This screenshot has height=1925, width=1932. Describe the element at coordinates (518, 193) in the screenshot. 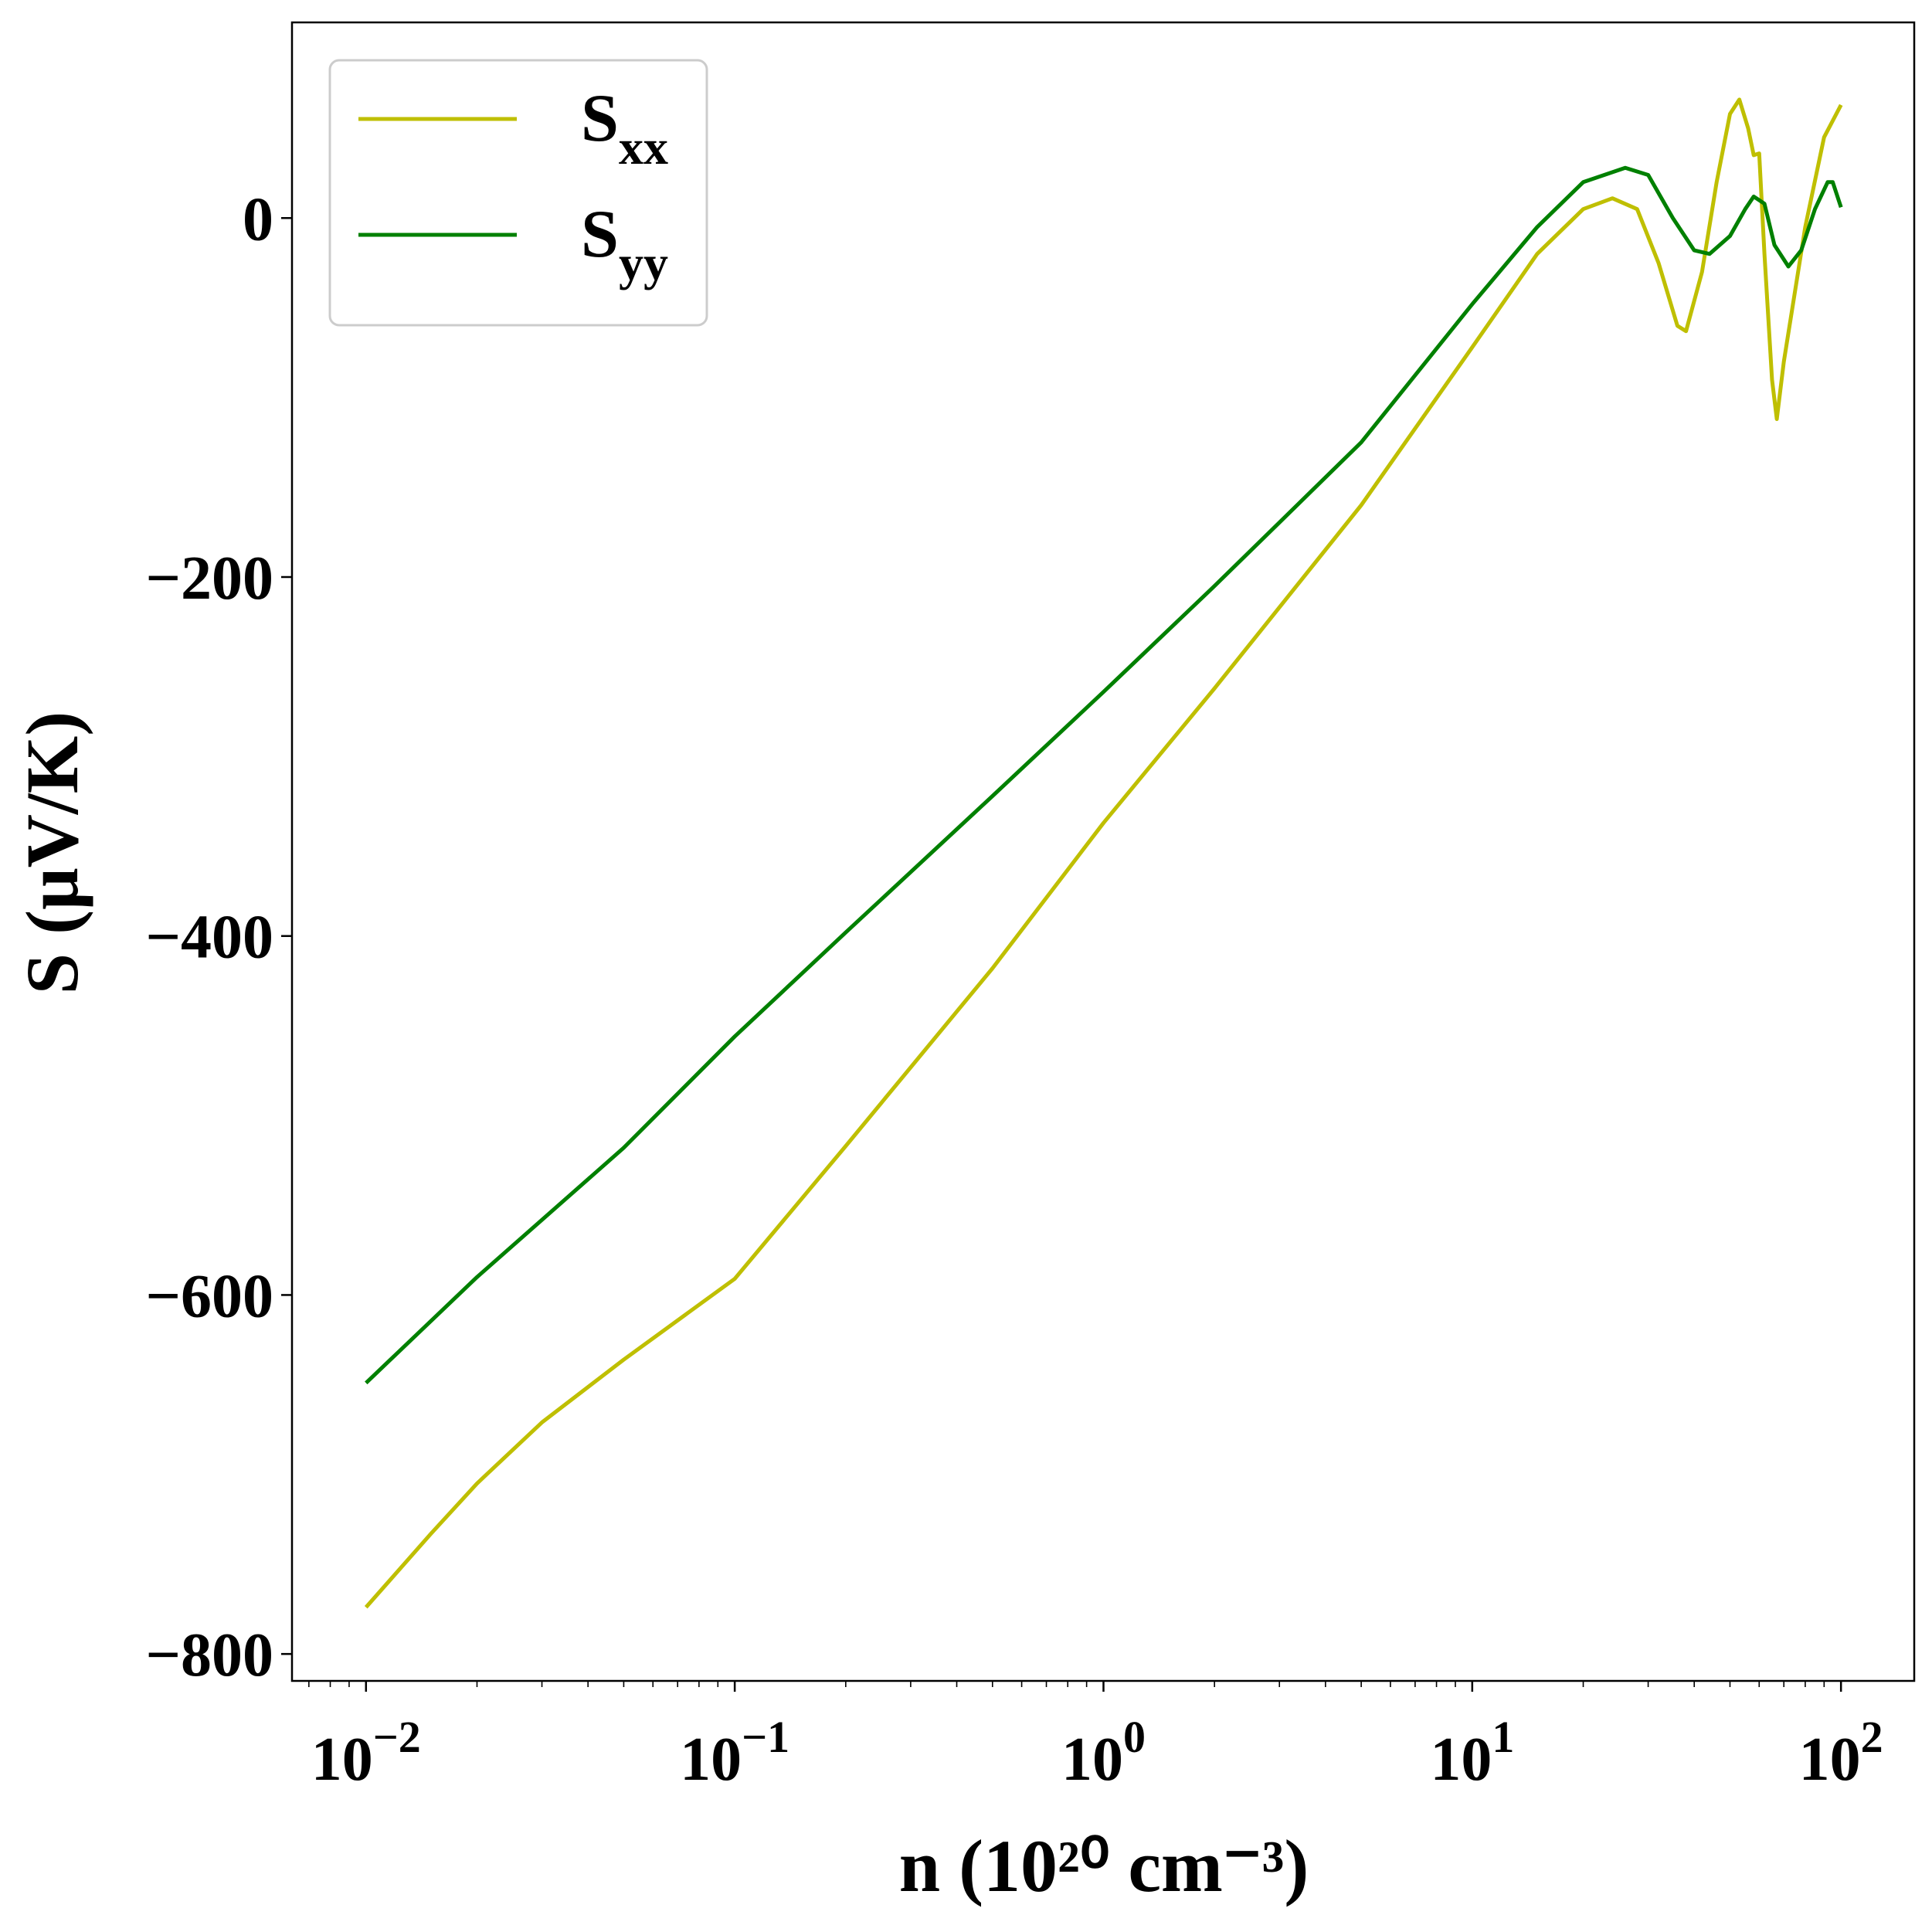

I see `legend-box` at that location.